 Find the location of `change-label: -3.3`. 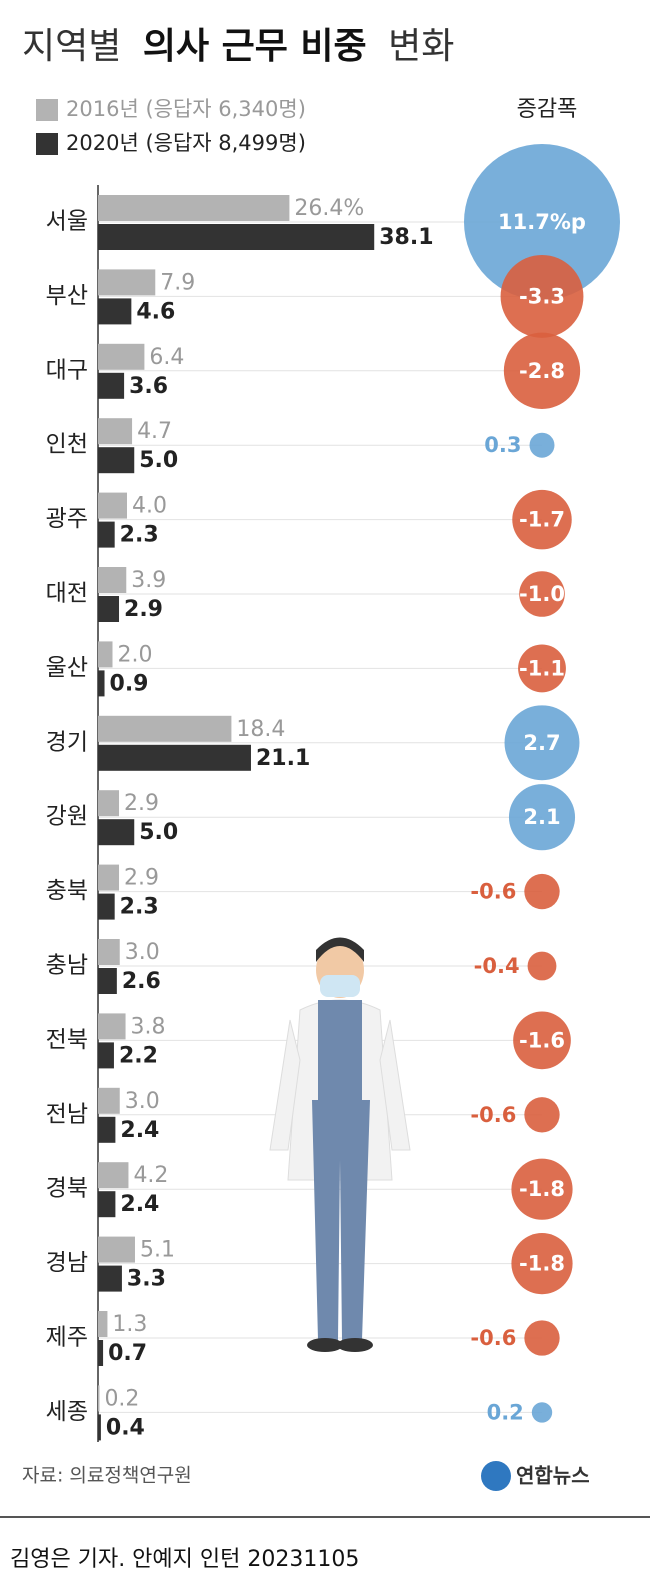

change-label: -3.3 is located at coordinates (542, 296).